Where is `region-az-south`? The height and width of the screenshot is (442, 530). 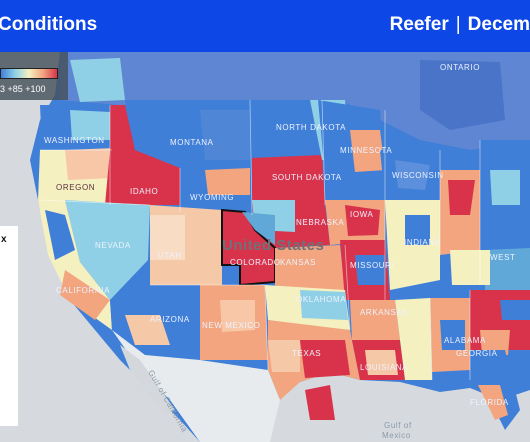 region-az-south is located at coordinates (147, 330).